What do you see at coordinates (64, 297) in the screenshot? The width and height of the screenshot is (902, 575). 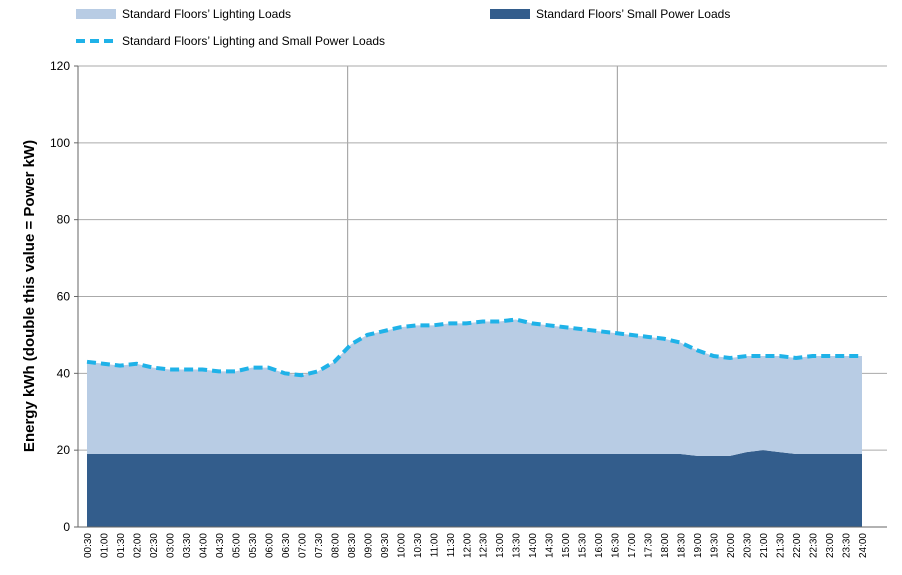 I see `y-tick-label: 60` at bounding box center [64, 297].